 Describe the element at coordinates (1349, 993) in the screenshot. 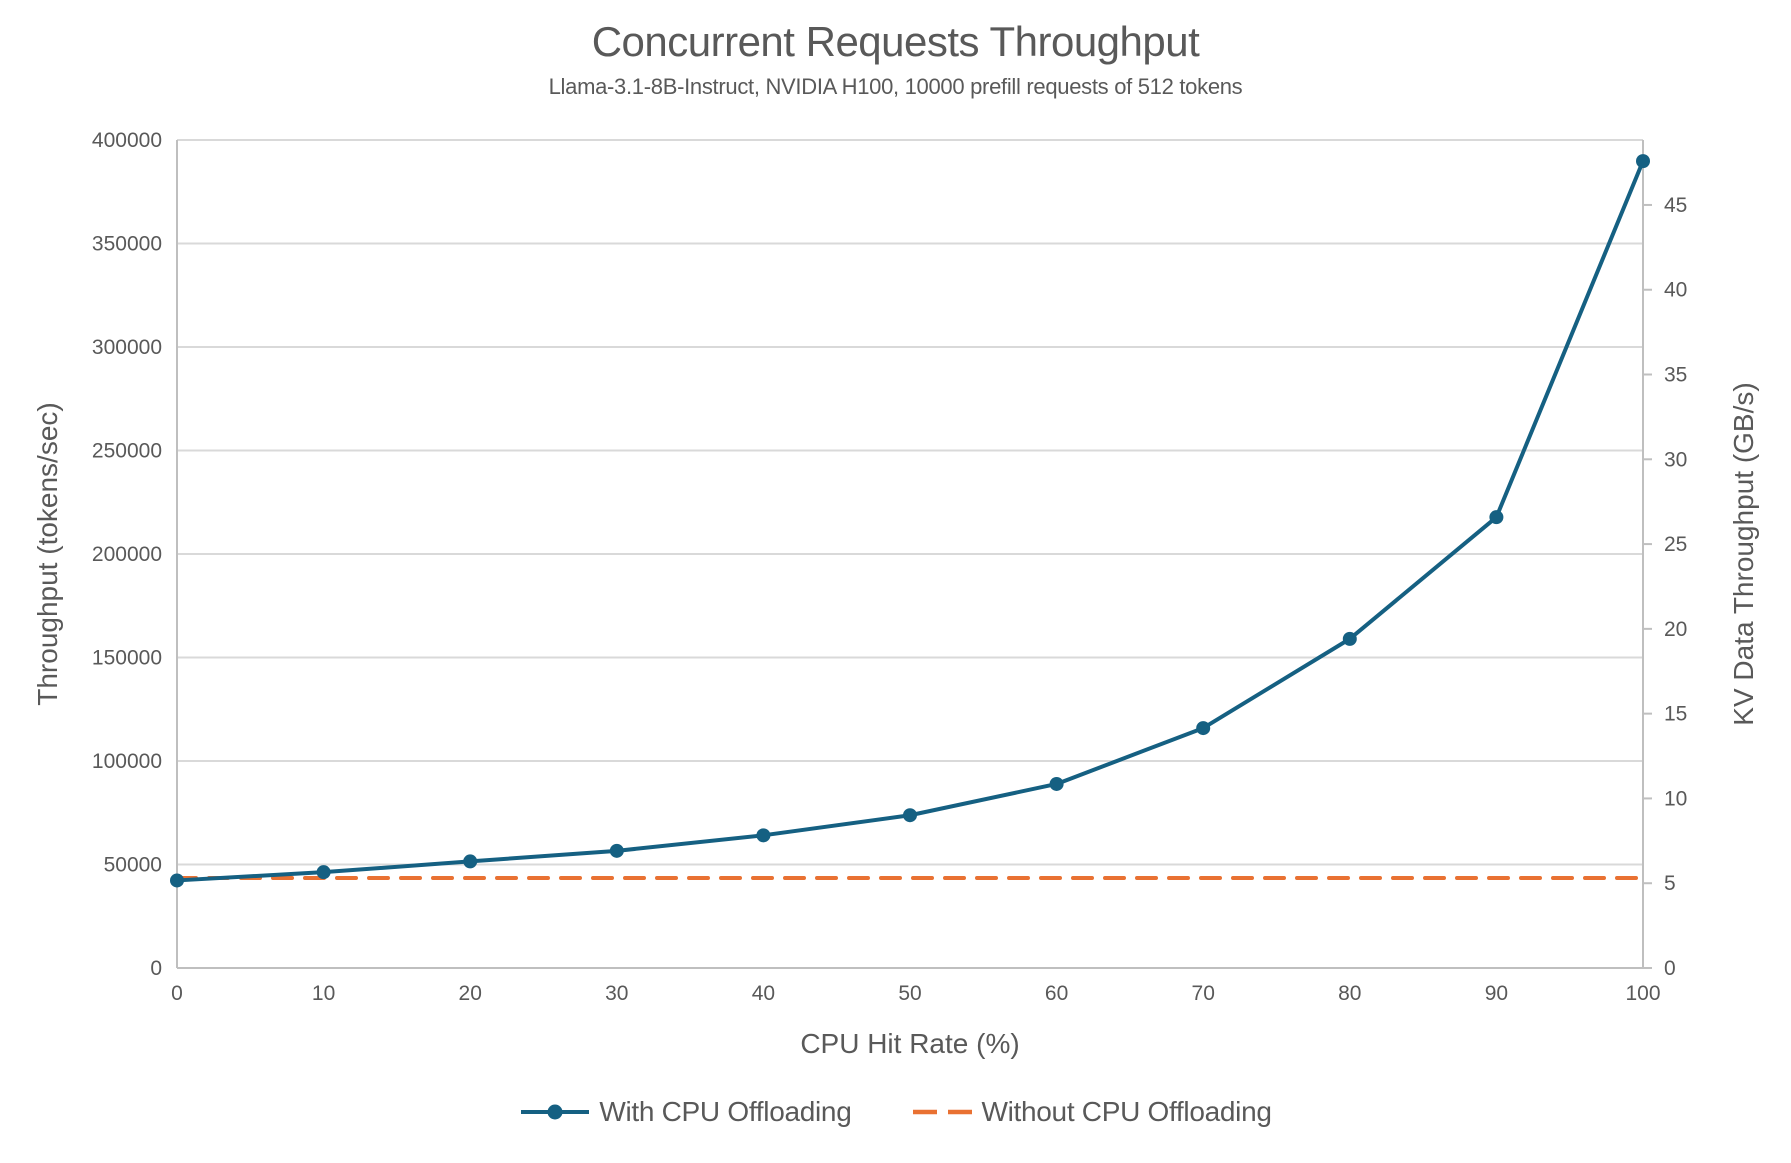

I see `x-axis-tick-label: 80` at that location.